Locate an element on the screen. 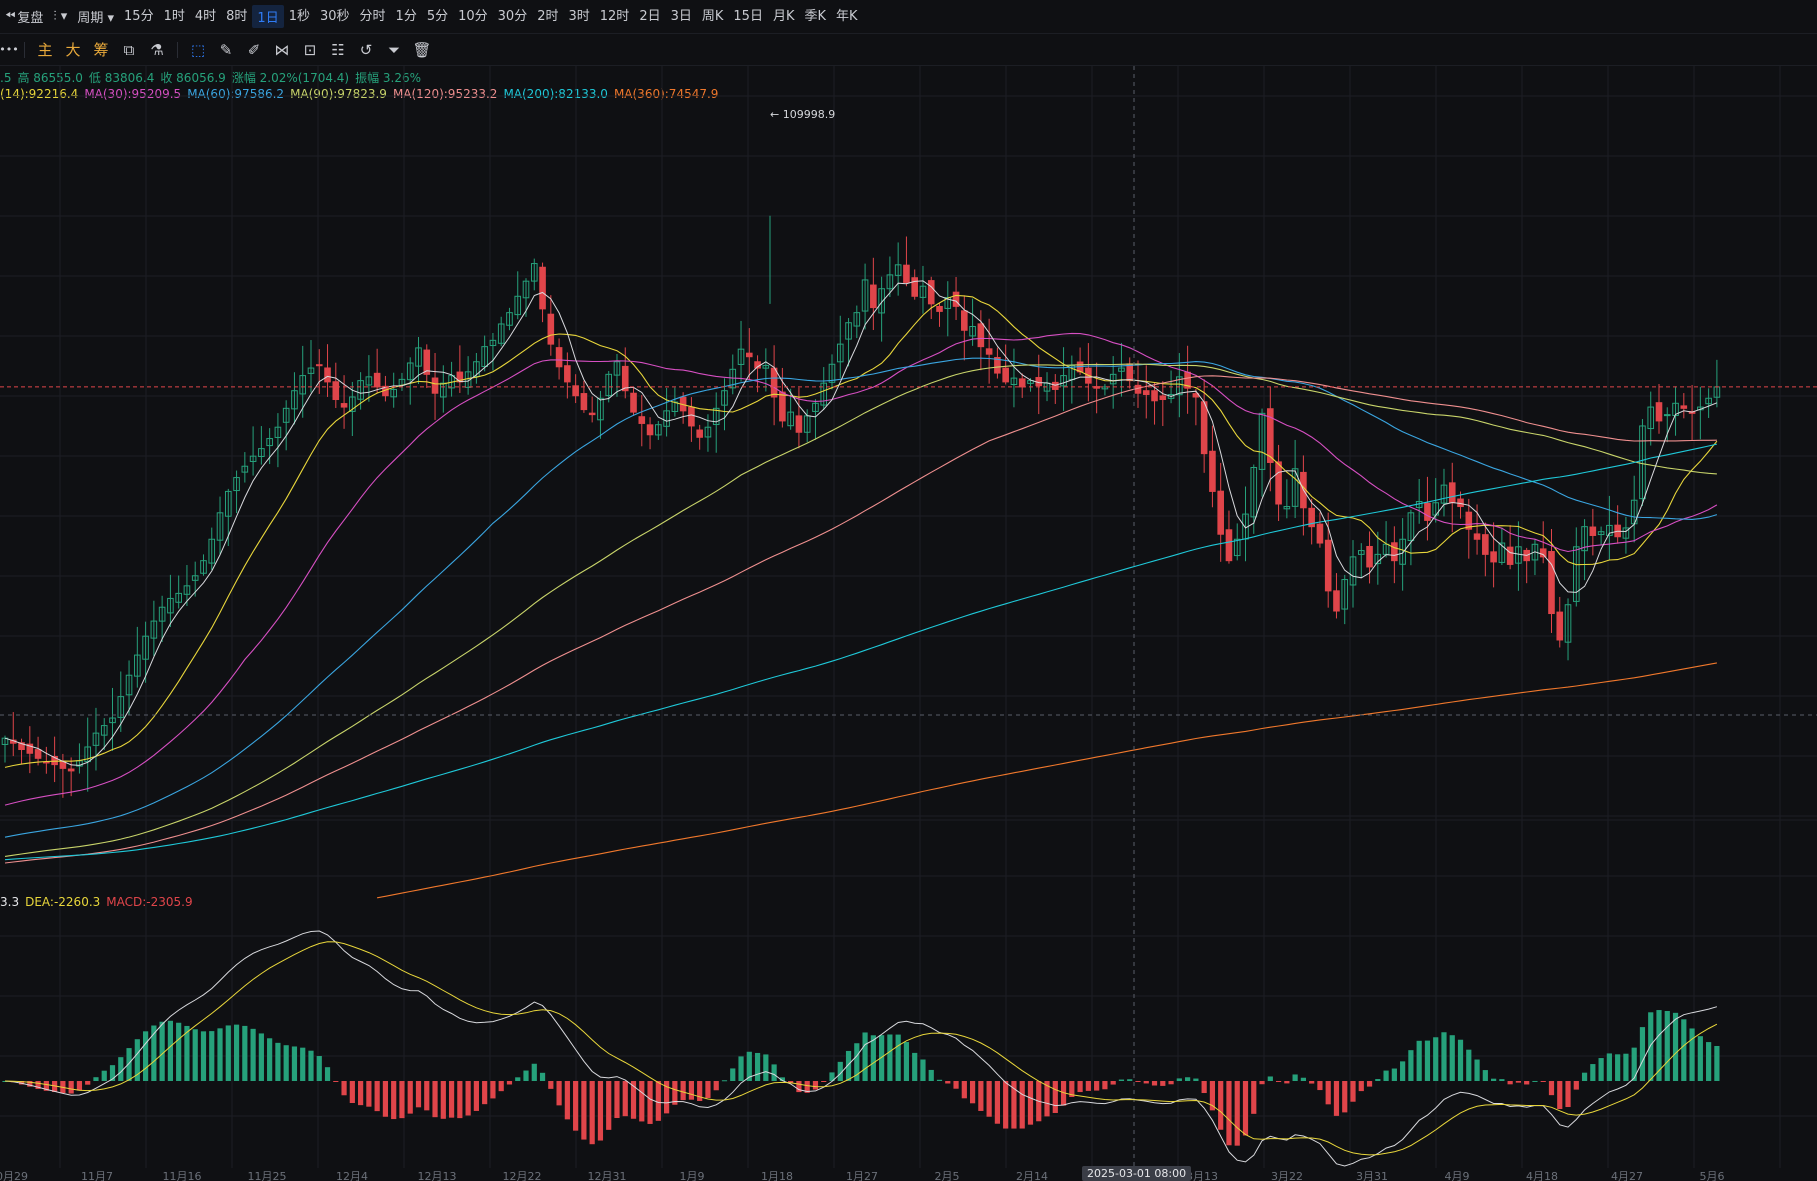 The image size is (1817, 1181). period-16: 3日 is located at coordinates (681, 16).